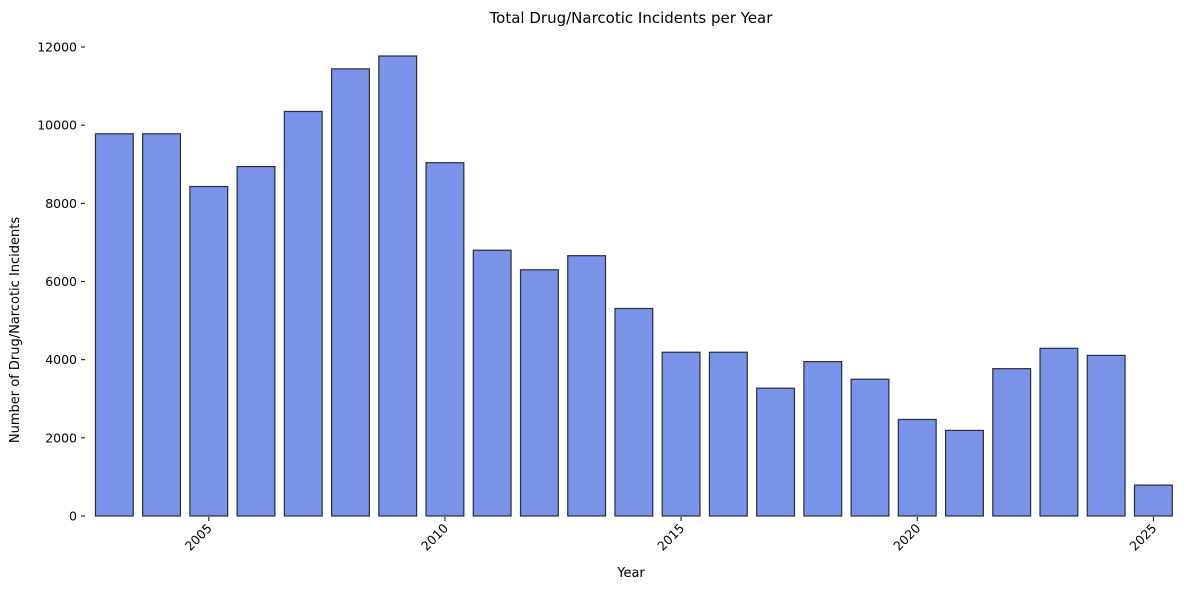  I want to click on bar-2011, so click(492, 383).